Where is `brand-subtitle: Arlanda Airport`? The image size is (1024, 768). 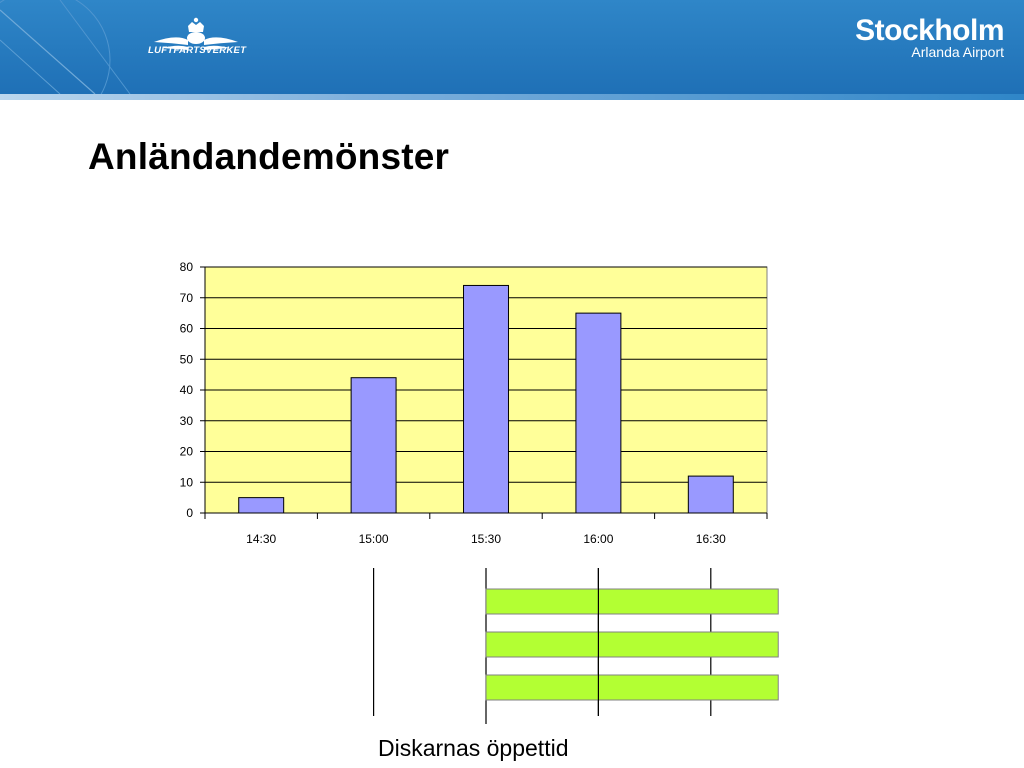
brand-subtitle: Arlanda Airport is located at coordinates (957, 52).